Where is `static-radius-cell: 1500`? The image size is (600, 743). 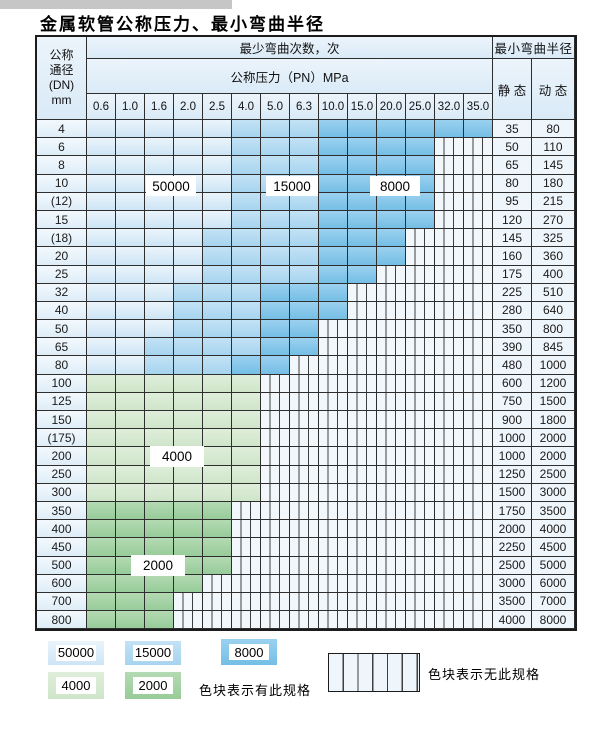 static-radius-cell: 1500 is located at coordinates (512, 492).